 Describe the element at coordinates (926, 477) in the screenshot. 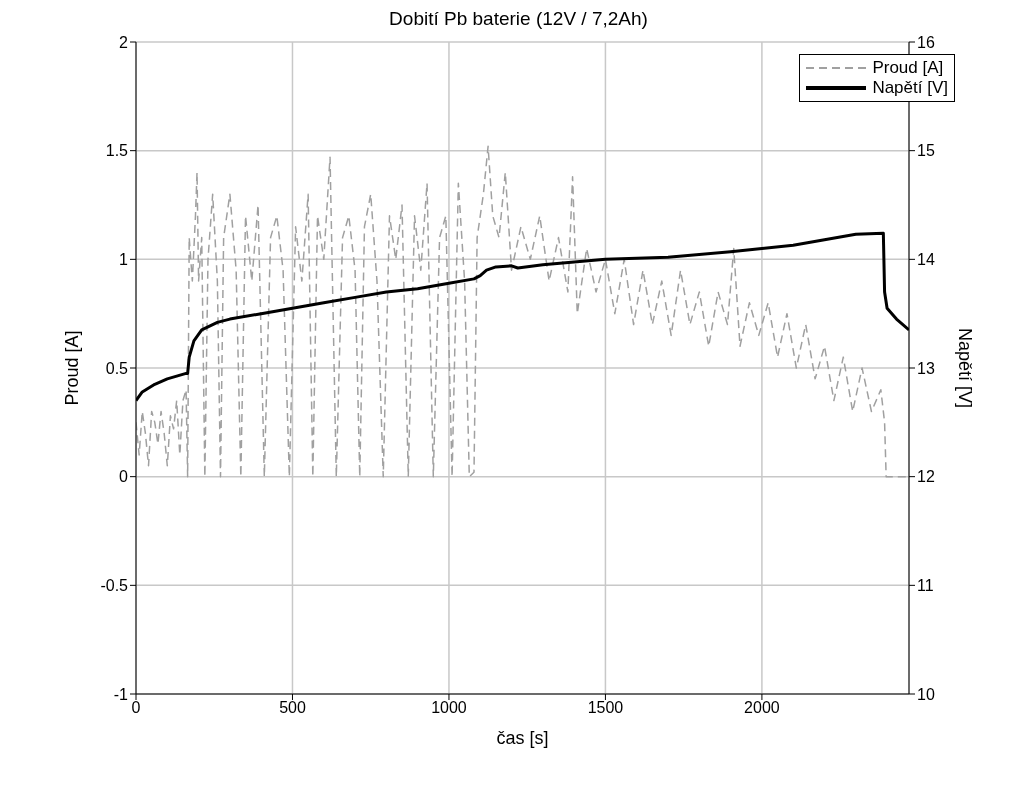

I see `y2-tick-label: 12` at that location.